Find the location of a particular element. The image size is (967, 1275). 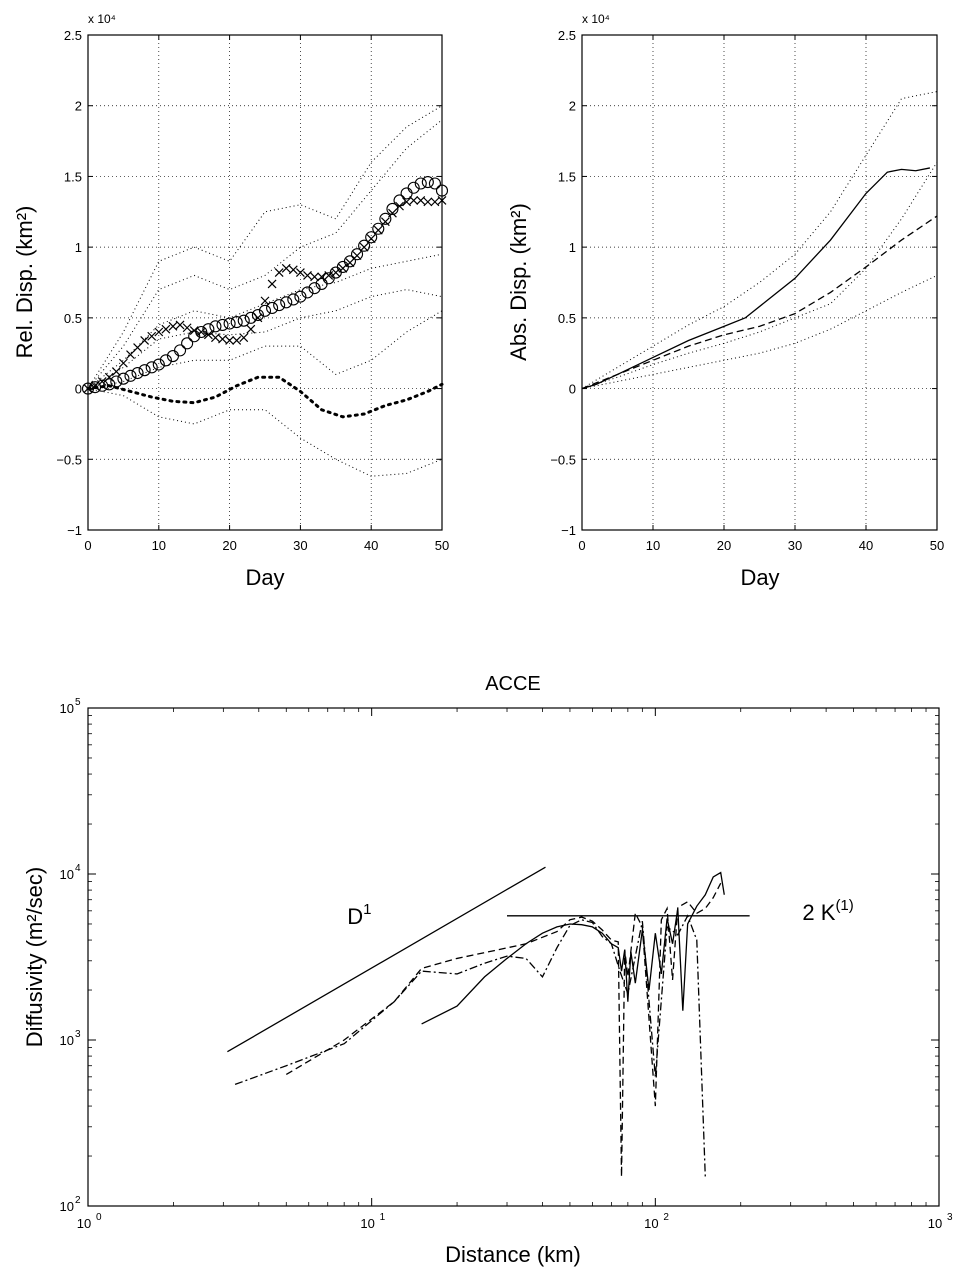

x-tick-exponent: 0 is located at coordinates (99, 1217).